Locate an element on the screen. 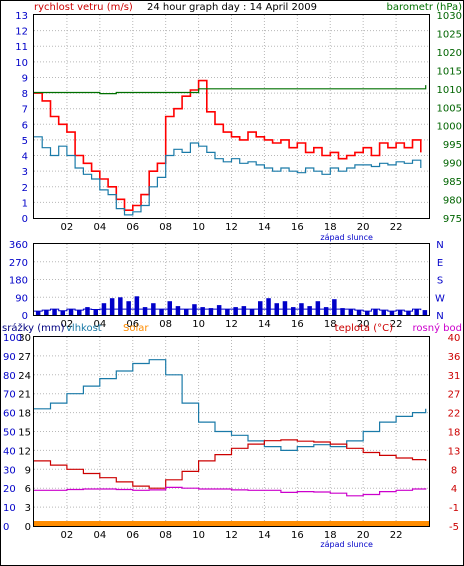 Image resolution: width=464 pixels, height=566 pixels. rain-tick: 15 is located at coordinates (24, 433).